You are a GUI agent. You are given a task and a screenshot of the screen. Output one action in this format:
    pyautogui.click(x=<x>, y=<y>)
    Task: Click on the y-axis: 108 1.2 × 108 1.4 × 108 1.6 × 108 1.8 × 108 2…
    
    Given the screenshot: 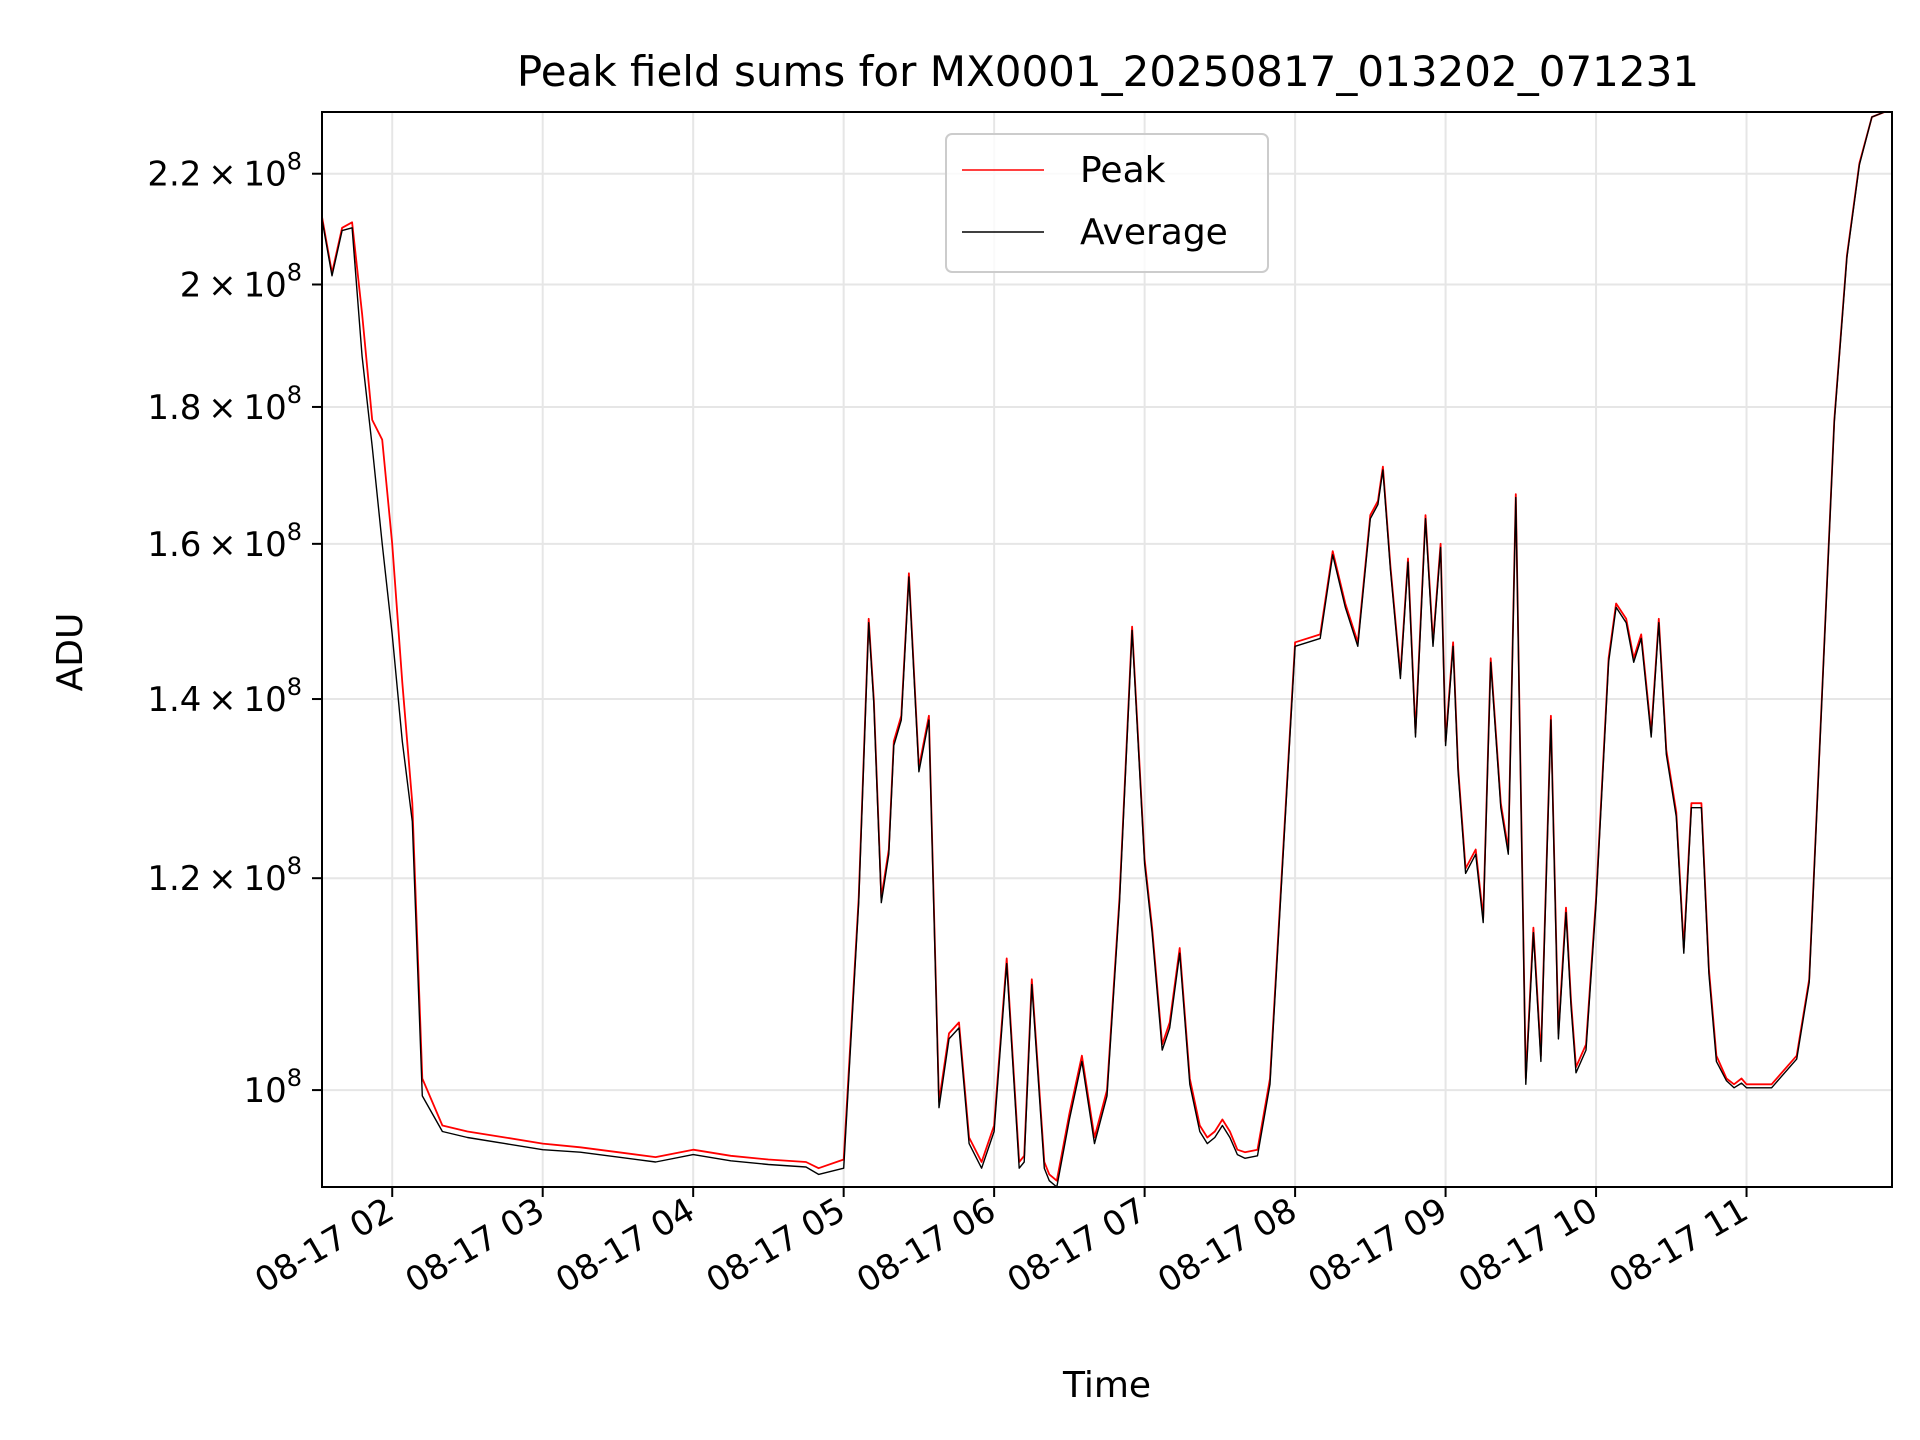 What is the action you would take?
    pyautogui.click(x=234, y=629)
    